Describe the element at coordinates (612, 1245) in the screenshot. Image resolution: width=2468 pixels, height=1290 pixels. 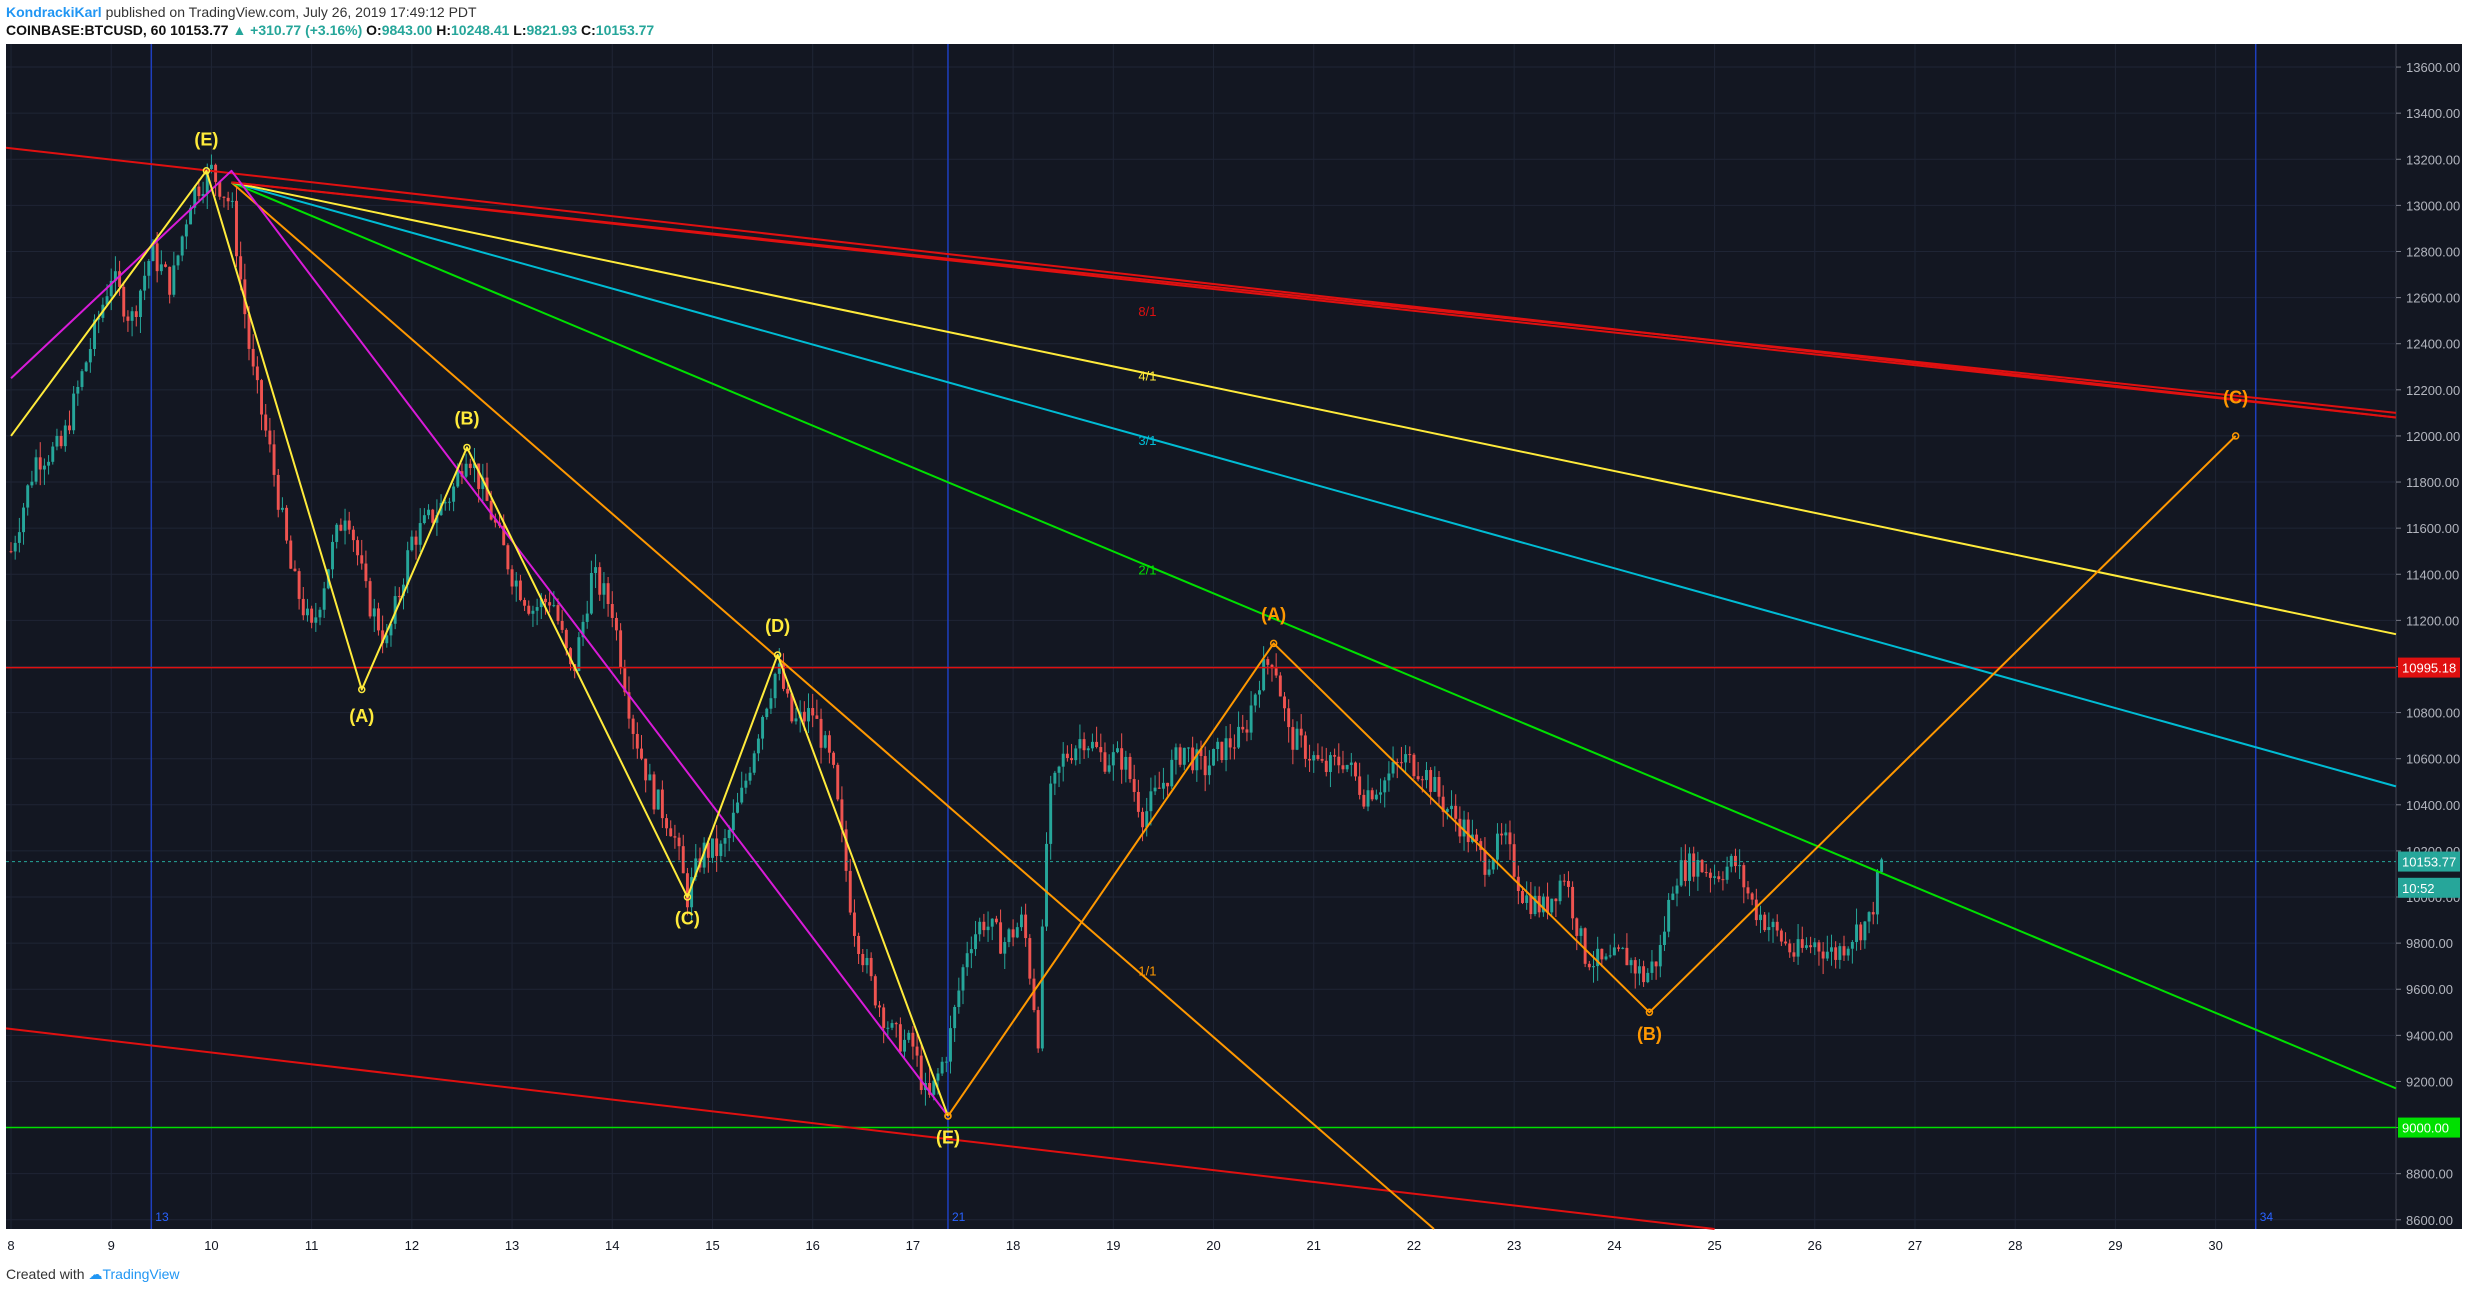
I see `x-tick-label: 14` at that location.